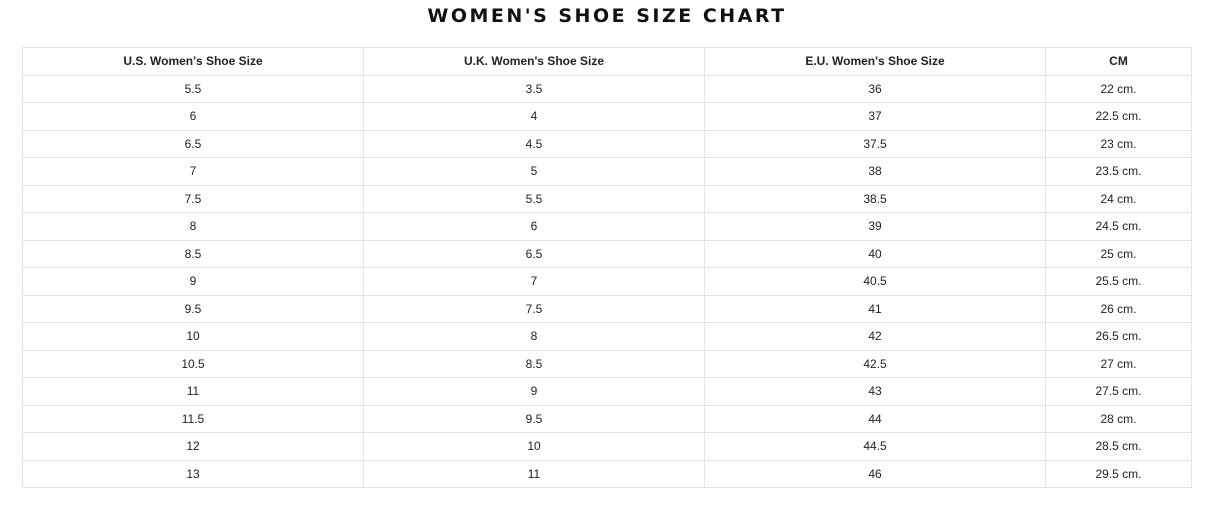 This screenshot has width=1214, height=513. I want to click on table-cell: 40.5, so click(875, 281).